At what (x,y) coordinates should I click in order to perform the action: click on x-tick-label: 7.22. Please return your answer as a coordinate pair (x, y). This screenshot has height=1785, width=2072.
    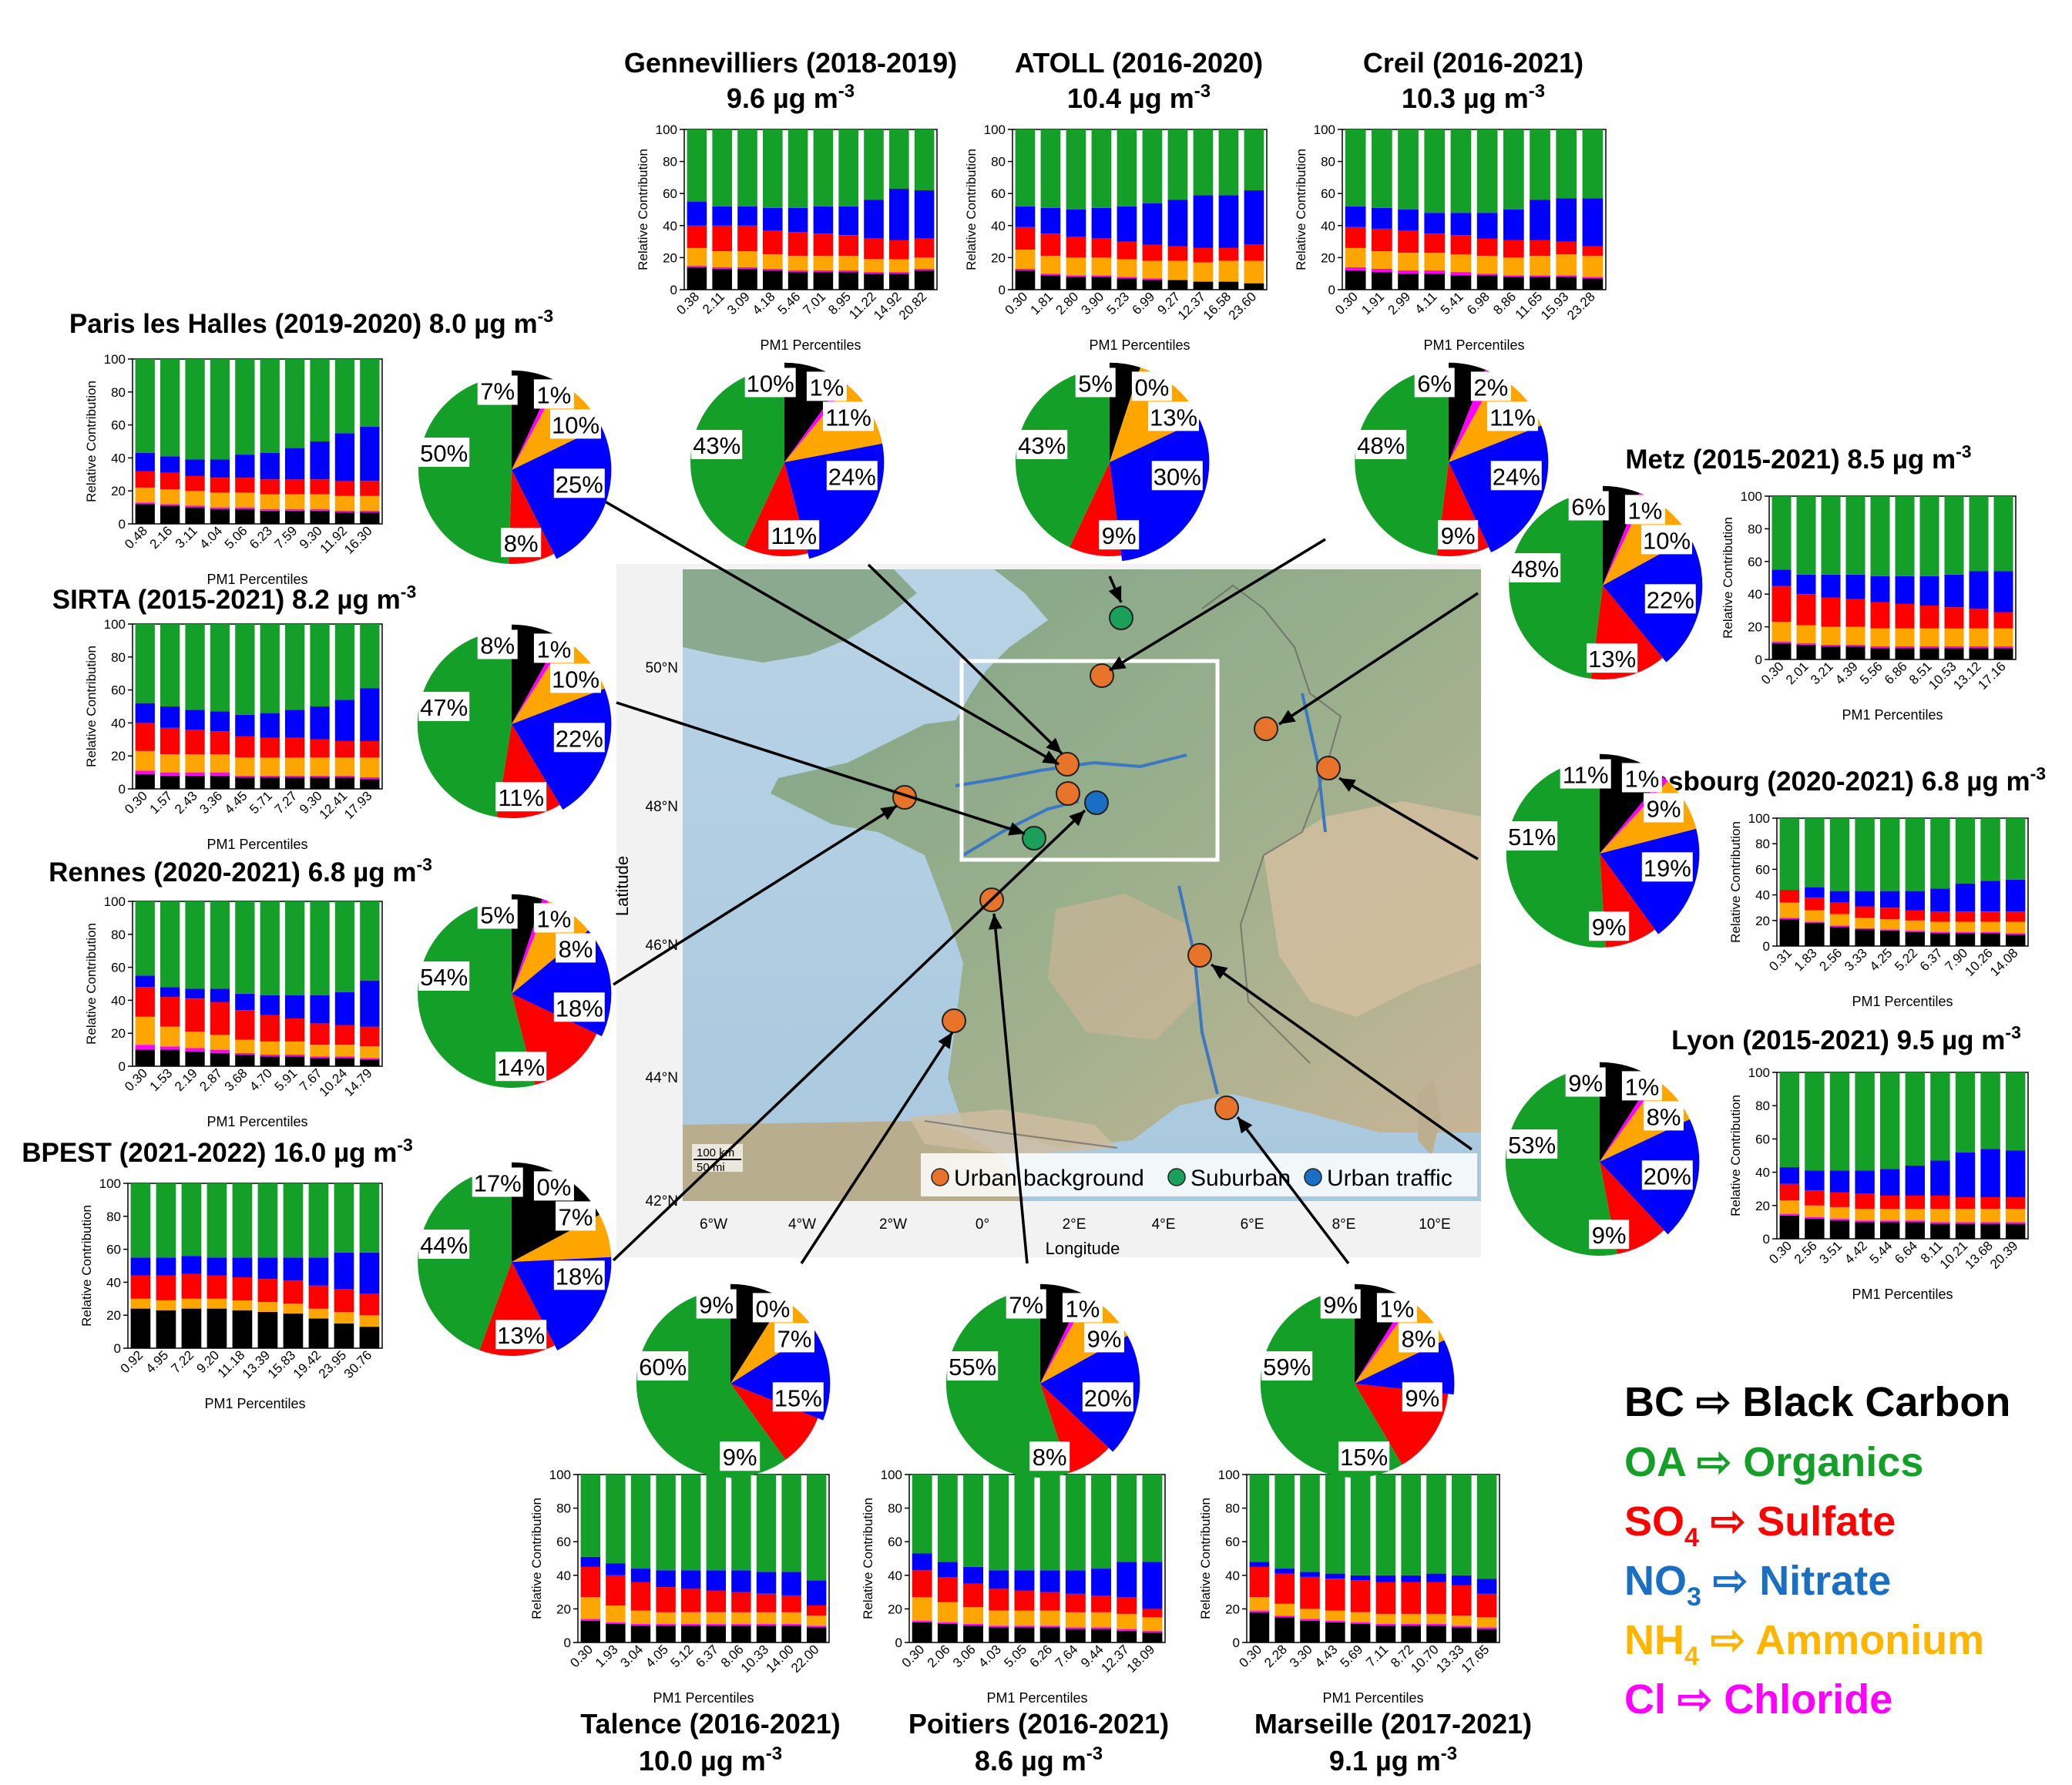
    Looking at the image, I should click on (182, 1361).